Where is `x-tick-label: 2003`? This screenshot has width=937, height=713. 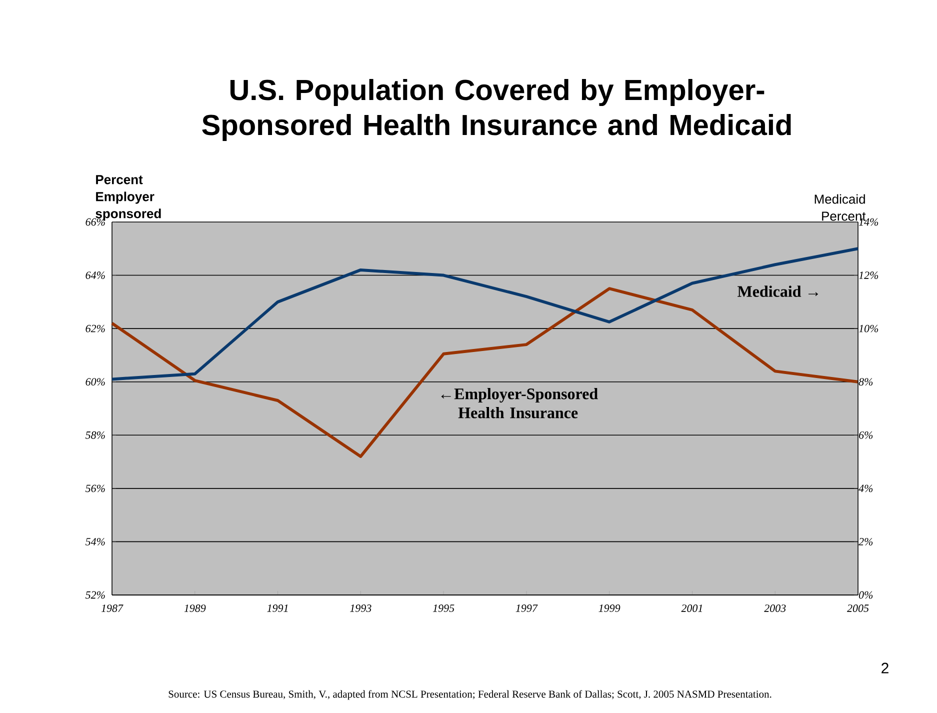
x-tick-label: 2003 is located at coordinates (775, 608).